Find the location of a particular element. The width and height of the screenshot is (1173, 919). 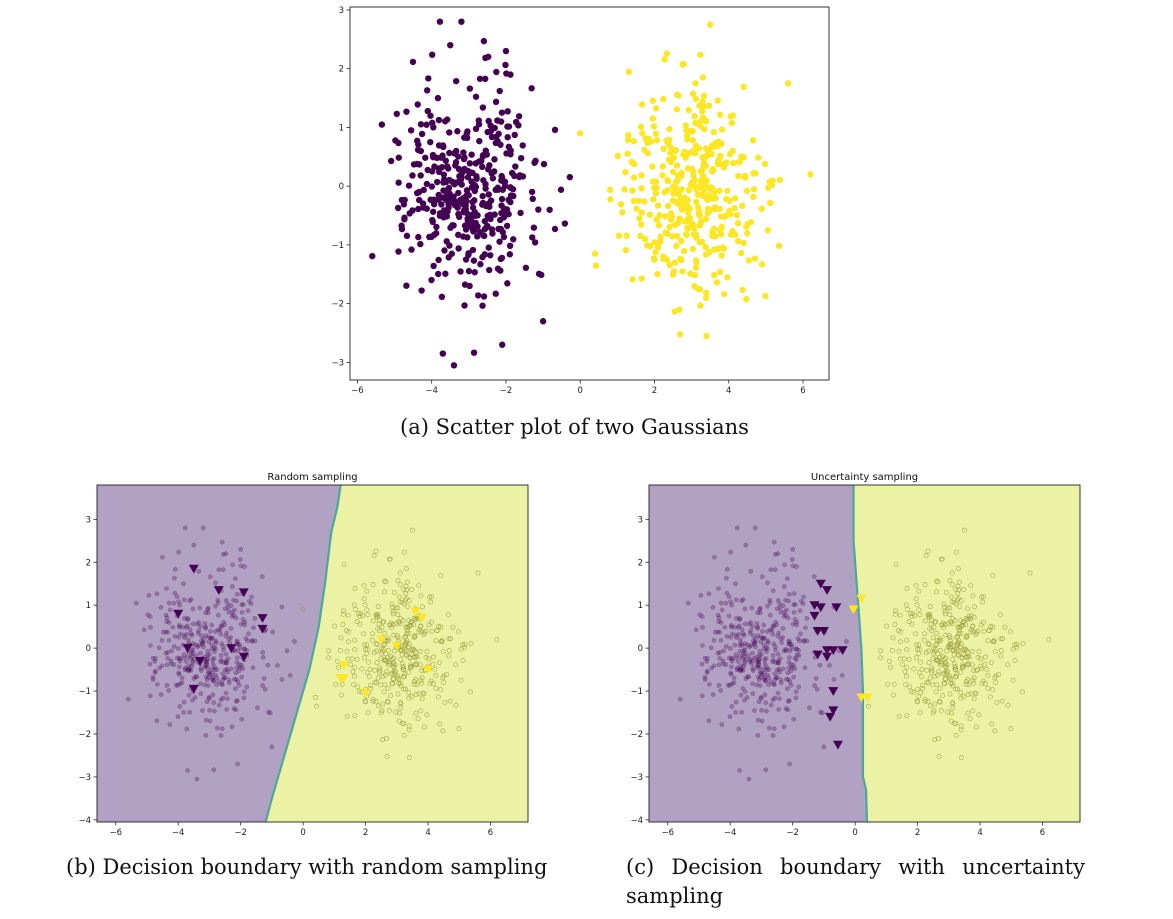

y-tick-label: 3 is located at coordinates (341, 11).